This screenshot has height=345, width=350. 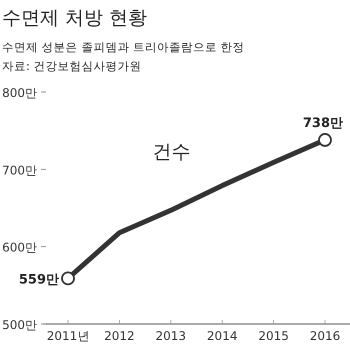 What do you see at coordinates (119, 336) in the screenshot?
I see `x-tick-label: 2012` at bounding box center [119, 336].